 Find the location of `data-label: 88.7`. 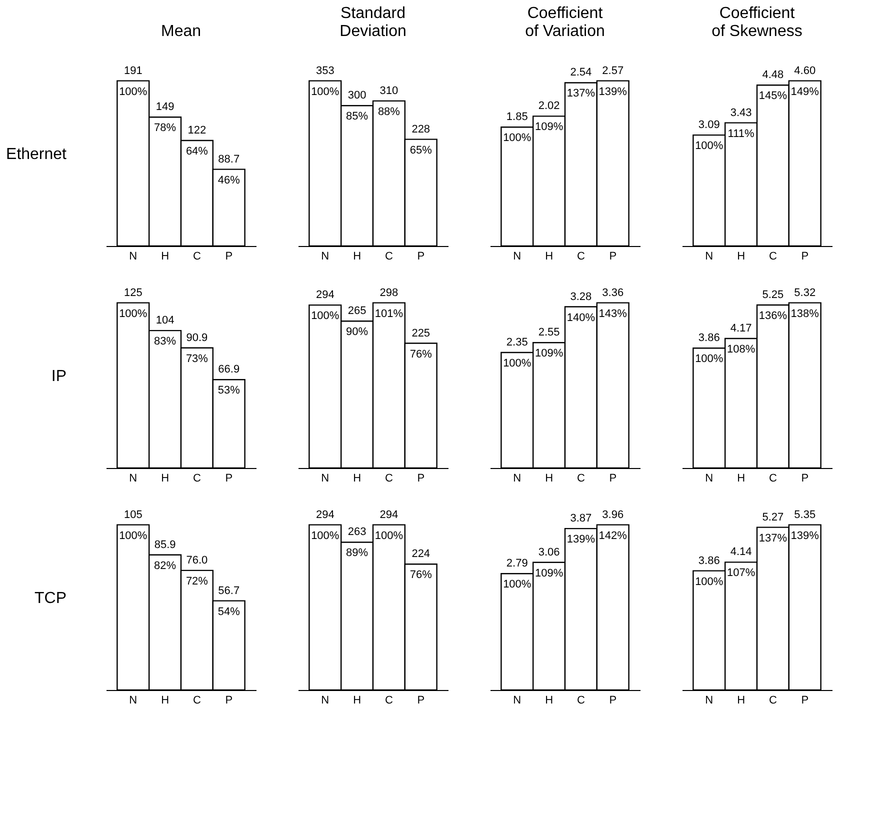

data-label: 88.7 is located at coordinates (229, 159).